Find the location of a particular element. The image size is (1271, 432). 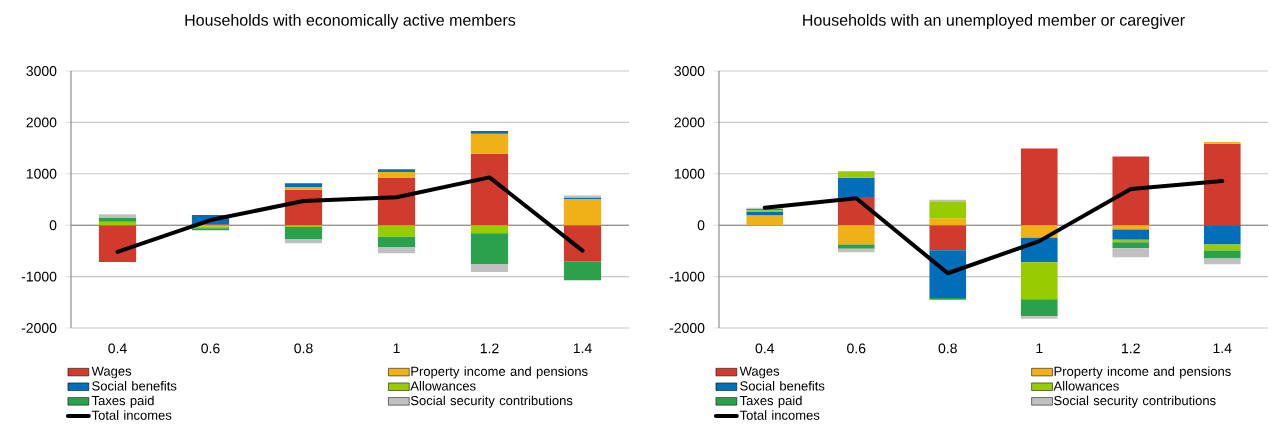

chart-title: Households with an unemployed member or caregiver is located at coordinates (994, 21).